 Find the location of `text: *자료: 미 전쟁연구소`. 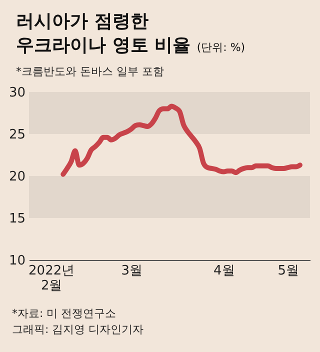

text: *자료: 미 전쟁연구소 is located at coordinates (65, 314).